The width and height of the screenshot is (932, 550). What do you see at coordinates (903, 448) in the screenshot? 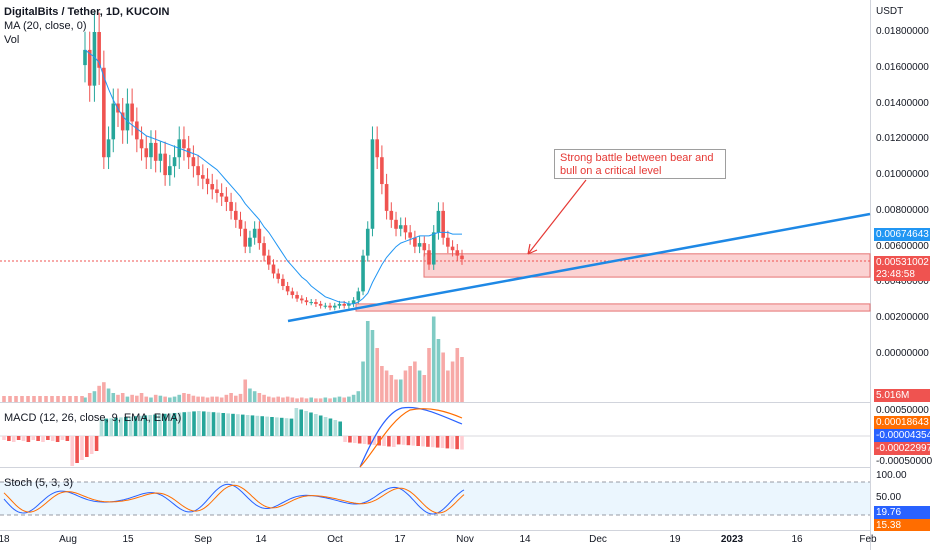
I see `macd-hist-tag: -0.00022997` at bounding box center [903, 448].